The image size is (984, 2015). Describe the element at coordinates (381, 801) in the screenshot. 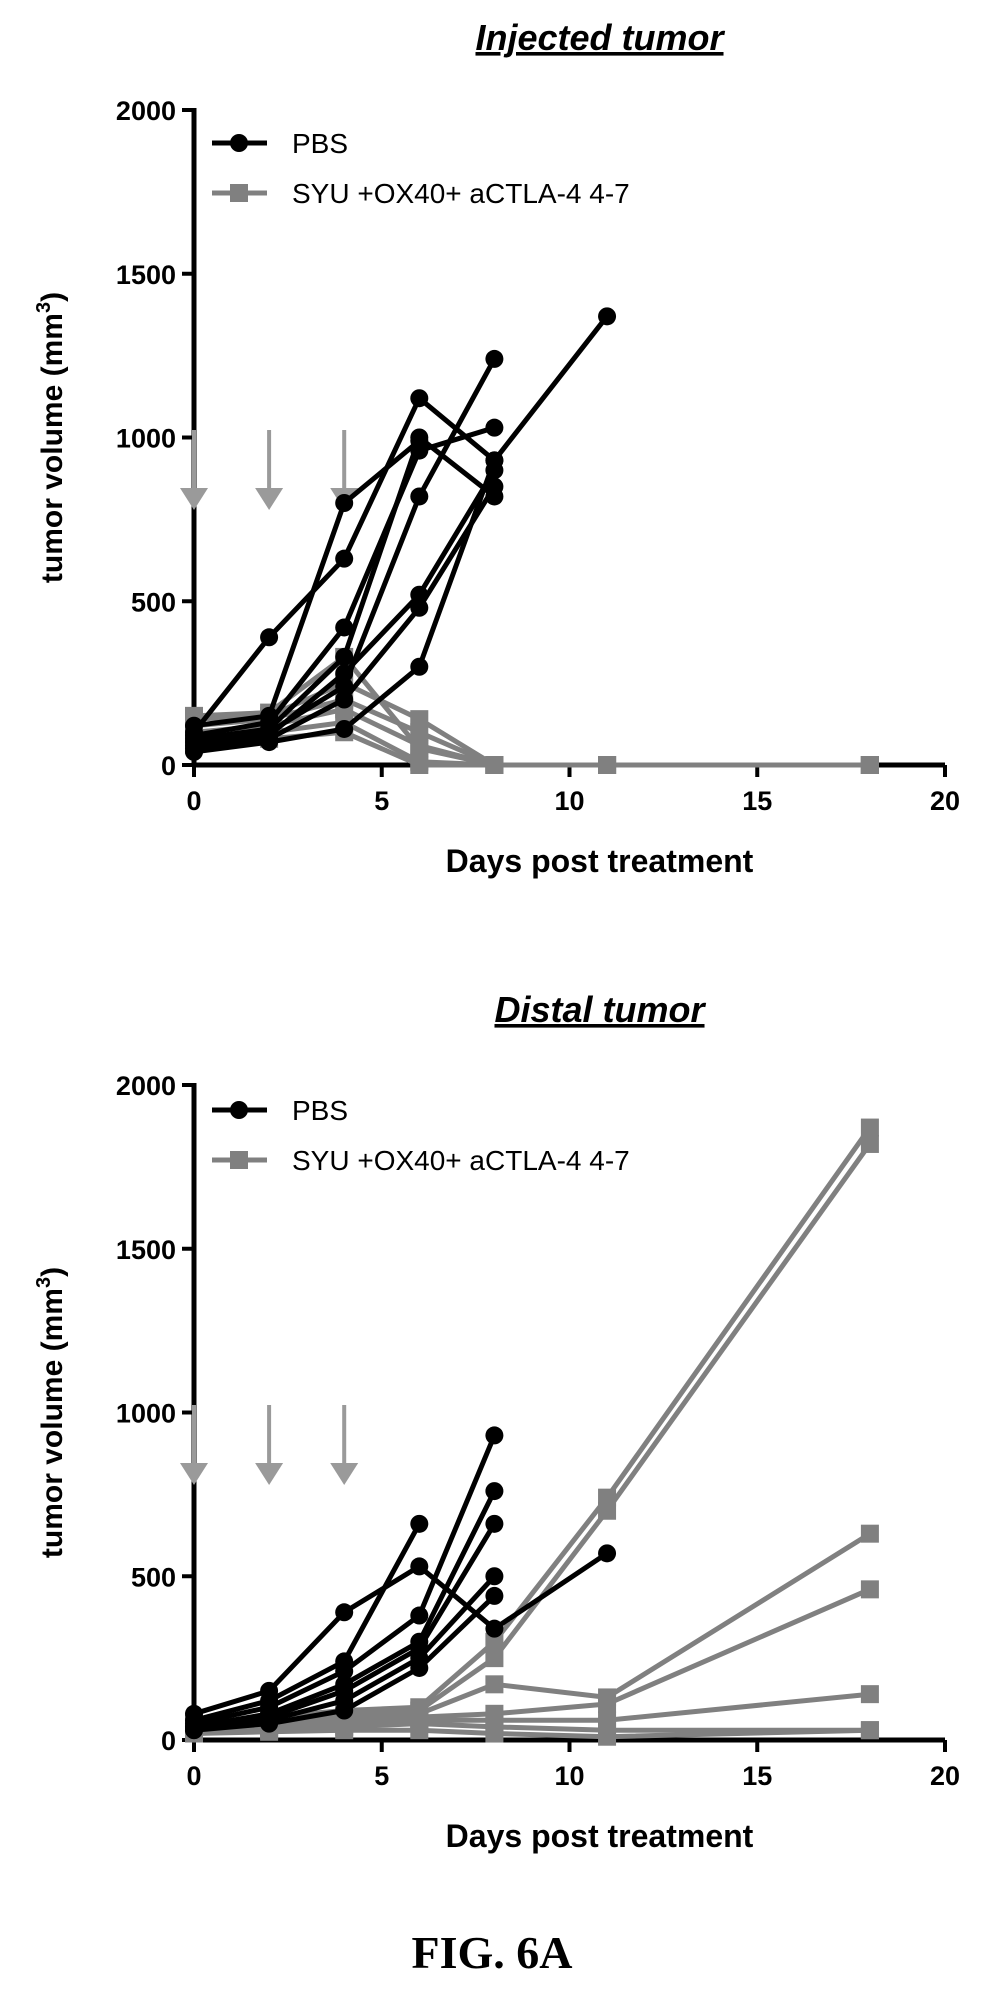

I see `chart0-x-tick-label: 5` at that location.